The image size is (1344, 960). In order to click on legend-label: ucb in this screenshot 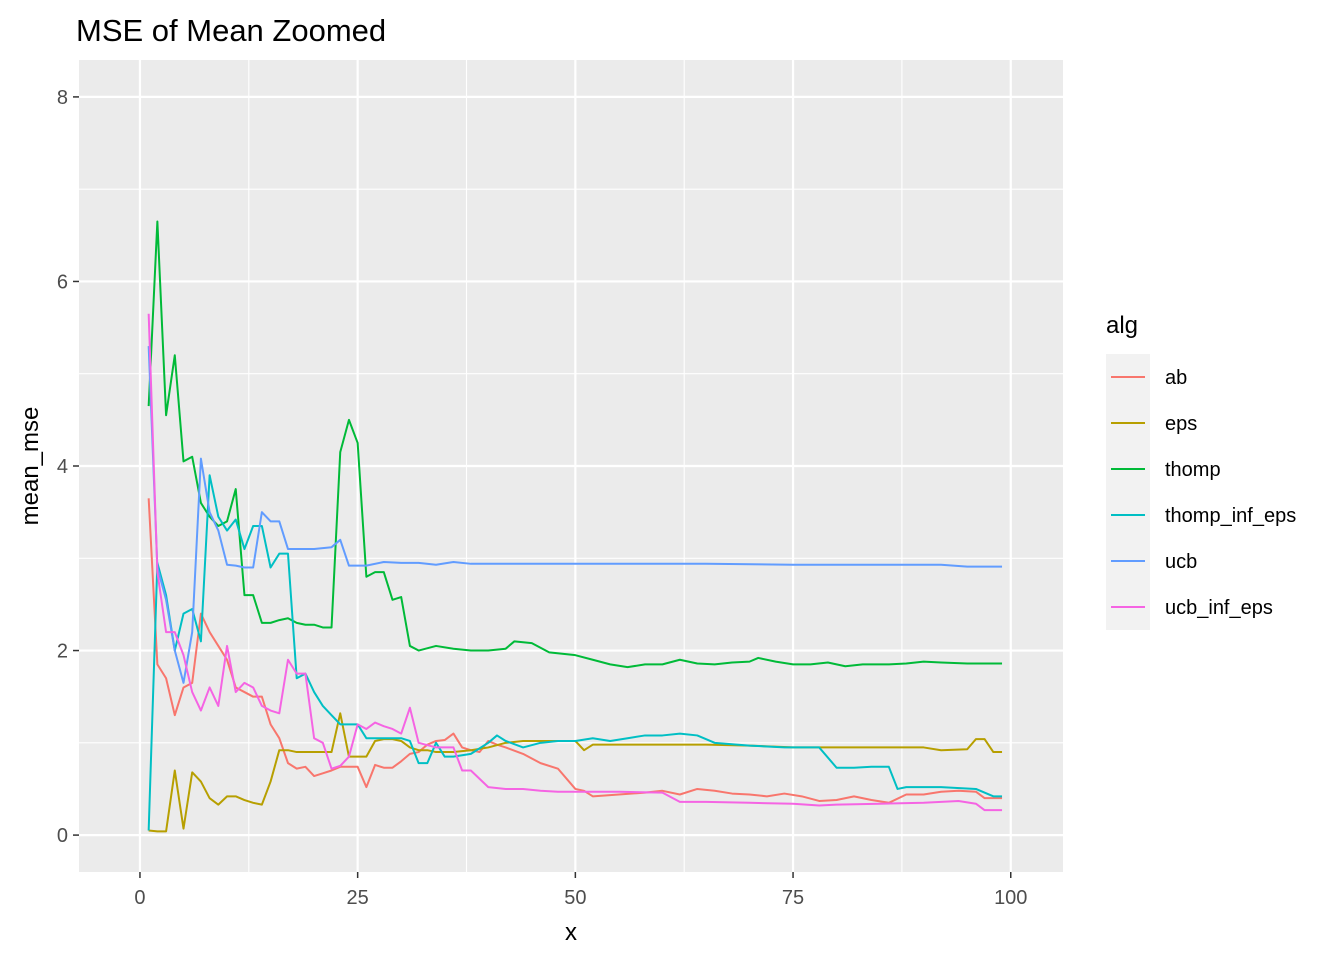, I will do `click(1181, 562)`.